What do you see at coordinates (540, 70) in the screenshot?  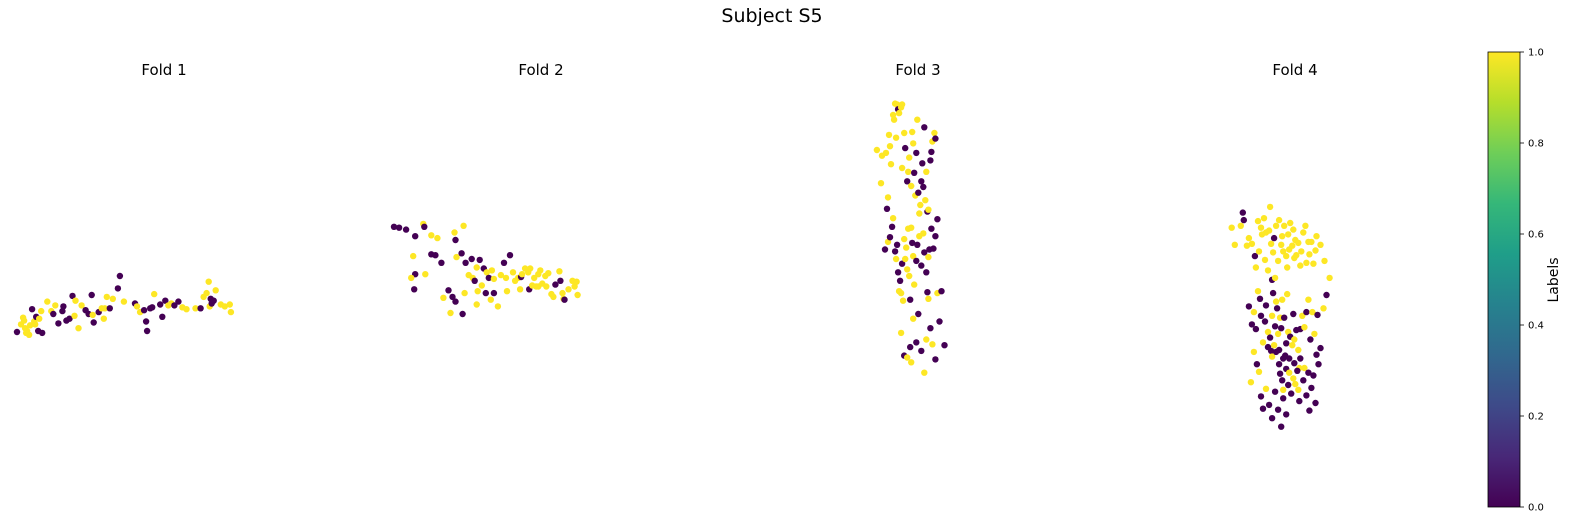 I see `panel-title: Fold 2` at bounding box center [540, 70].